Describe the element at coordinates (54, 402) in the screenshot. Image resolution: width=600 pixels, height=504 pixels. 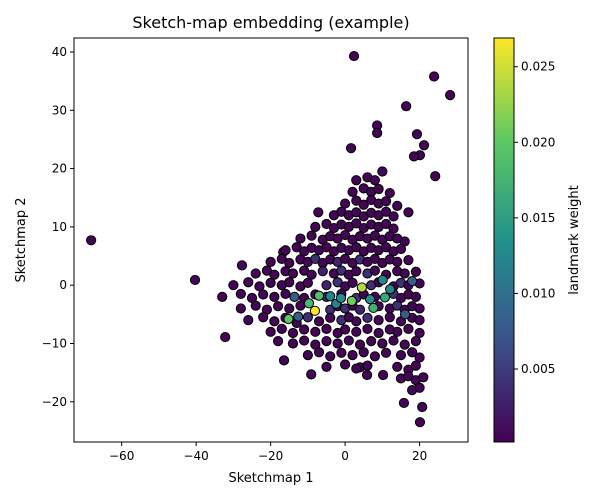
I see `y-tick-label: −20` at that location.